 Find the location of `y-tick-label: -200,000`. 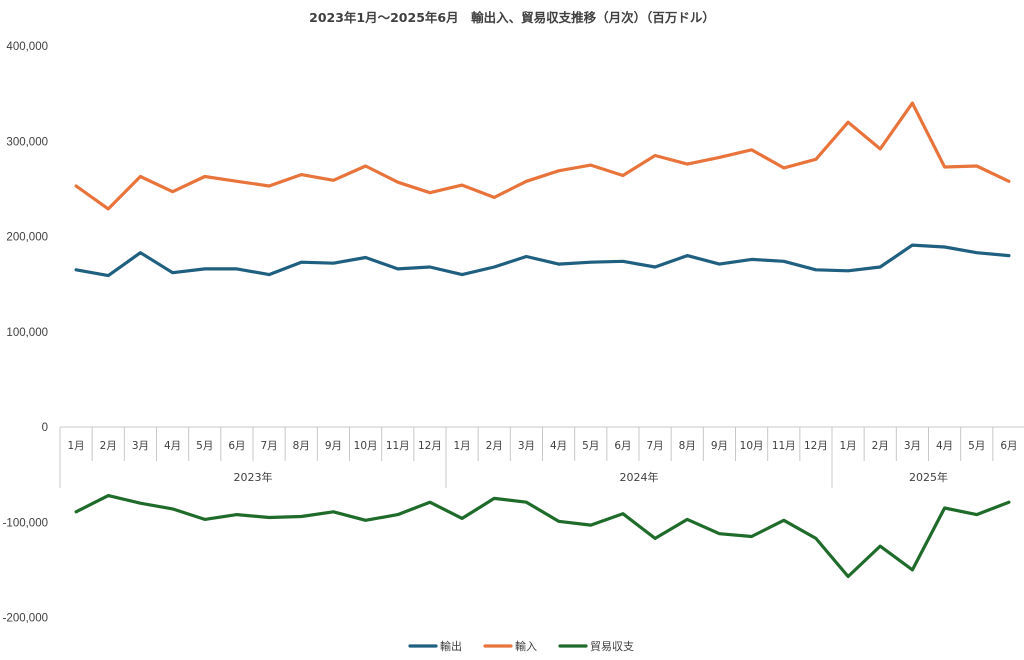

y-tick-label: -200,000 is located at coordinates (25, 619).